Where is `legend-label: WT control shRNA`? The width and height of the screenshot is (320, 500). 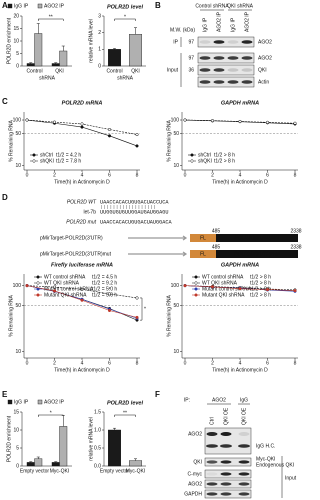 legend-label: WT control shRNA is located at coordinates (223, 277).